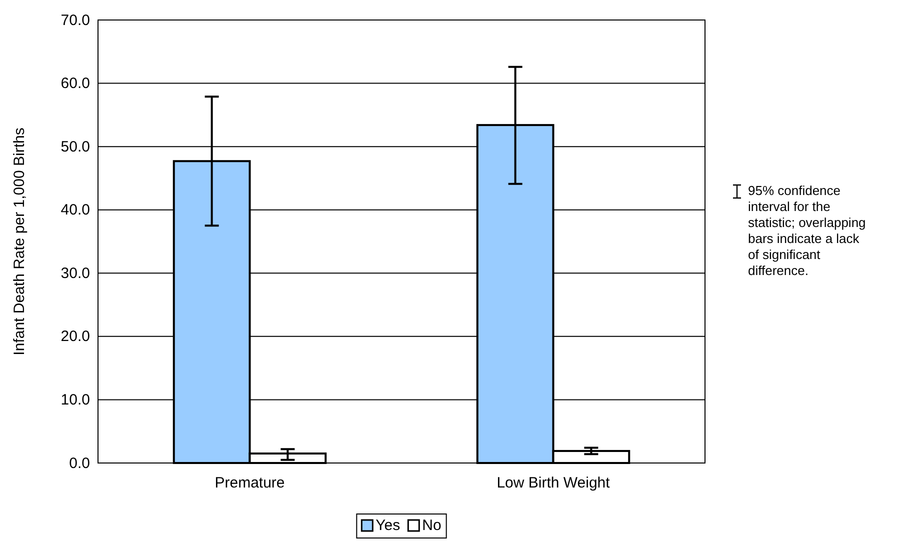 The width and height of the screenshot is (904, 544). What do you see at coordinates (19, 242) in the screenshot?
I see `y-axis-title: Infant Death Rate per 1,000 Births` at bounding box center [19, 242].